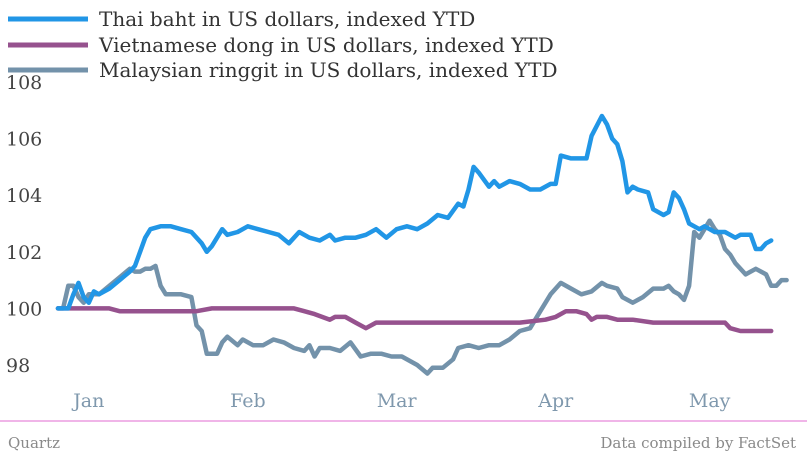 Image resolution: width=807 pixels, height=462 pixels. I want to click on x-axis-month-labels: Jan Feb Mar Apr May, so click(400, 401).